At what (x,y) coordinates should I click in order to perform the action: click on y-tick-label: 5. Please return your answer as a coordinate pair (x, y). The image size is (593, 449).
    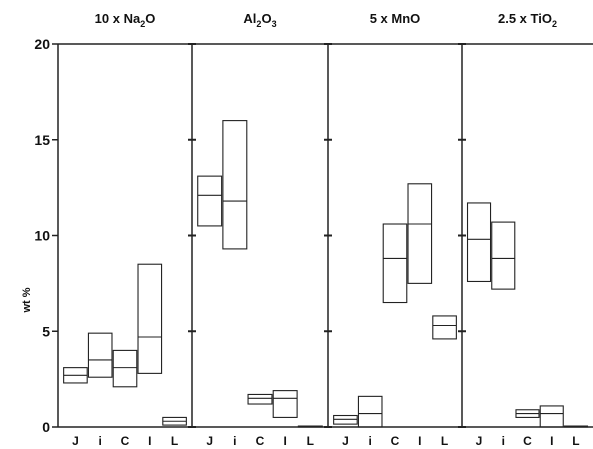
    Looking at the image, I should click on (46, 331).